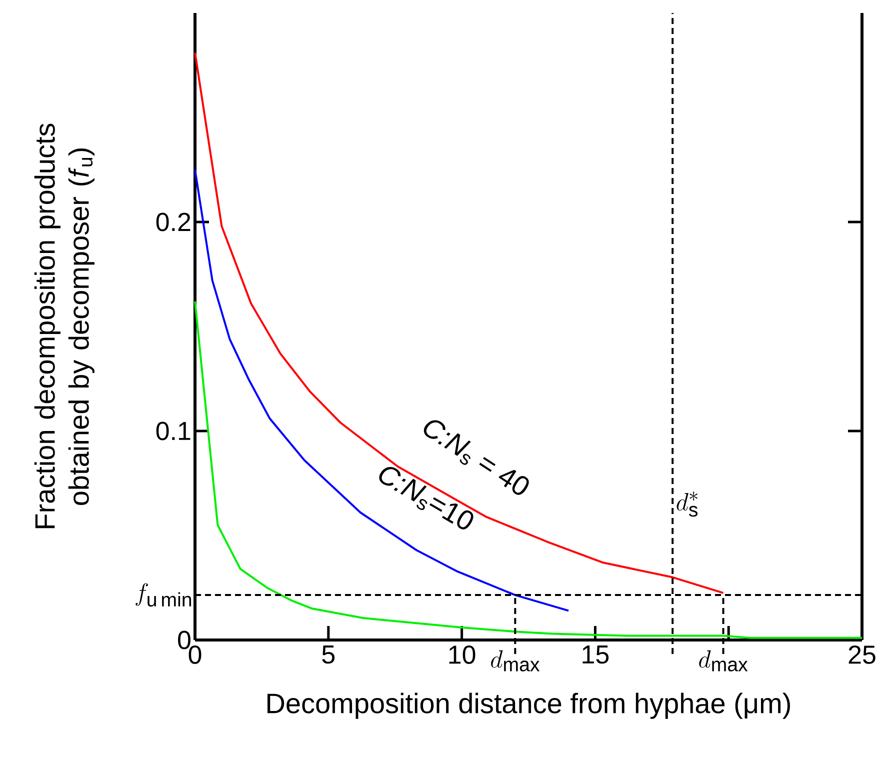 This screenshot has height=757, width=889. What do you see at coordinates (184, 640) in the screenshot?
I see `y-tick-label: 0` at bounding box center [184, 640].